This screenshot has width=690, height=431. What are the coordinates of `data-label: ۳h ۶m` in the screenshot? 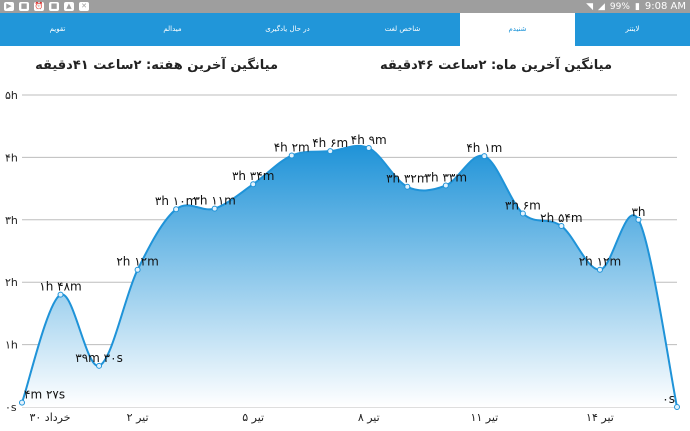 It's located at (523, 206).